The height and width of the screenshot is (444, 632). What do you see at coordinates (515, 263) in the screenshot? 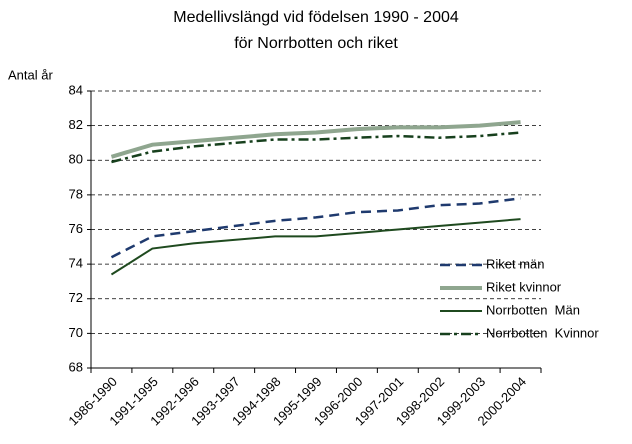
I see `legend-label: Riket män` at bounding box center [515, 263].